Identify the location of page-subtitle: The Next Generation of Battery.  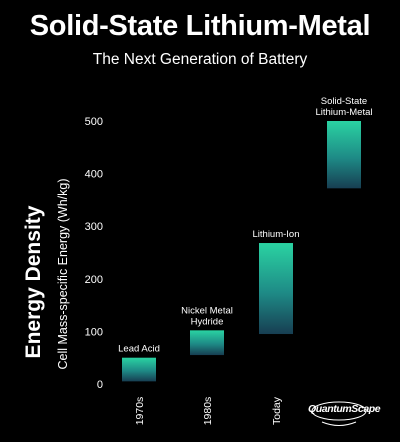
(200, 59).